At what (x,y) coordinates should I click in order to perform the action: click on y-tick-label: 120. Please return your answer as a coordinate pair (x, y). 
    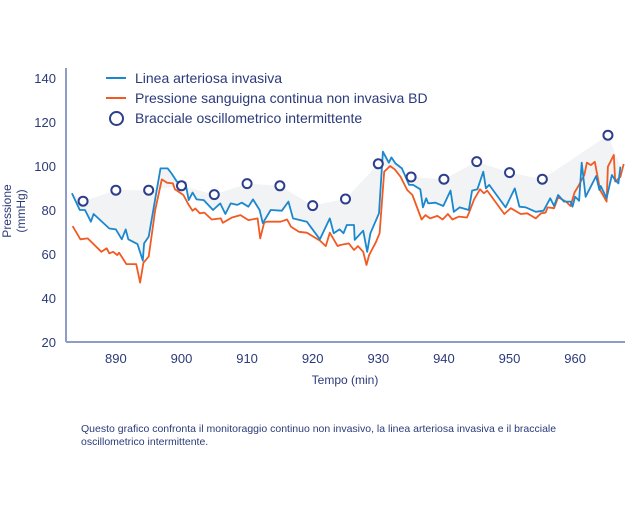
    Looking at the image, I should click on (45, 122).